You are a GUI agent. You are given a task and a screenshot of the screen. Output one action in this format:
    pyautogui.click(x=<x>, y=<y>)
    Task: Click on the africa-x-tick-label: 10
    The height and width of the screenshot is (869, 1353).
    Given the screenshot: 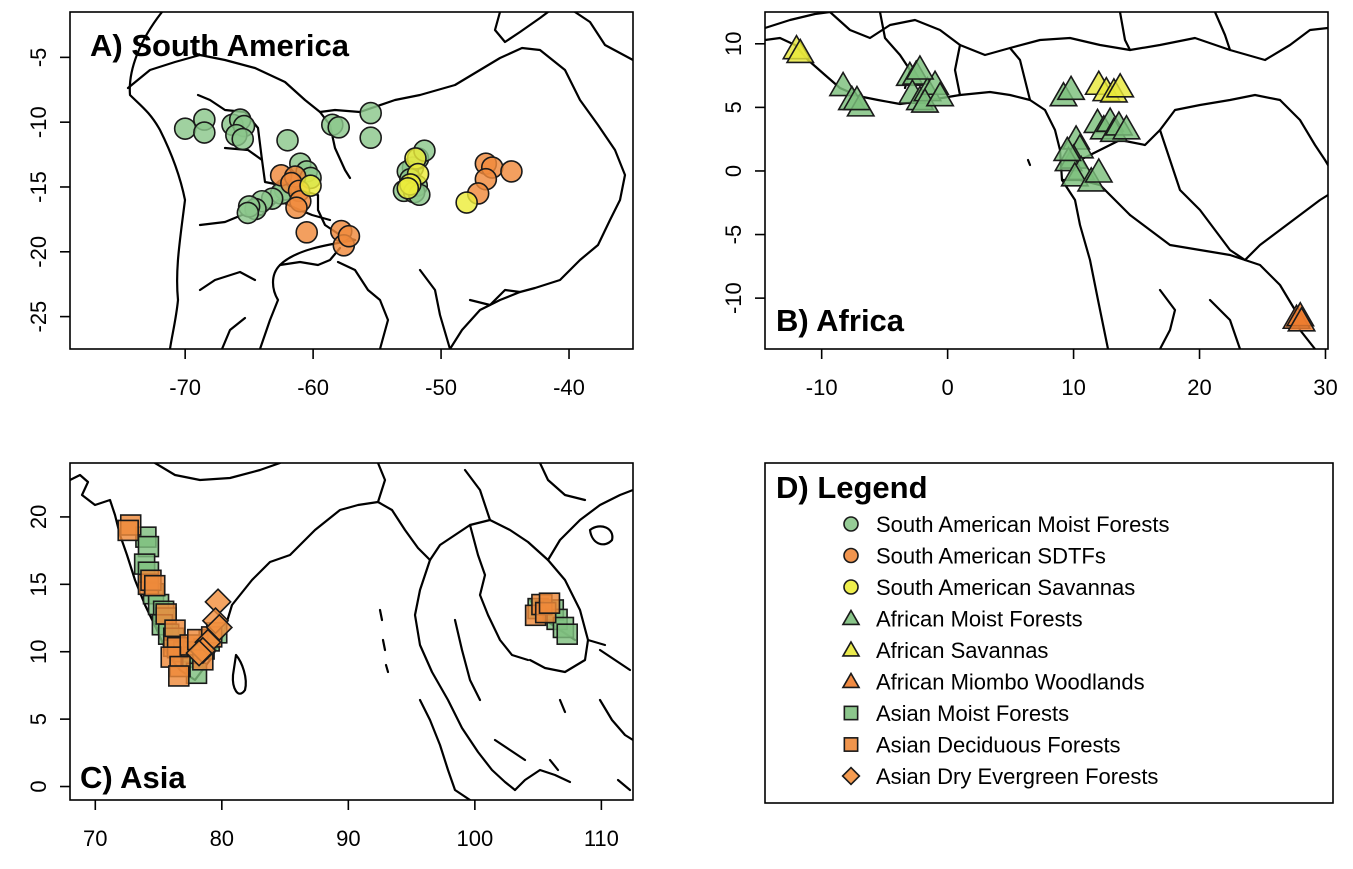 What is the action you would take?
    pyautogui.click(x=1073, y=387)
    